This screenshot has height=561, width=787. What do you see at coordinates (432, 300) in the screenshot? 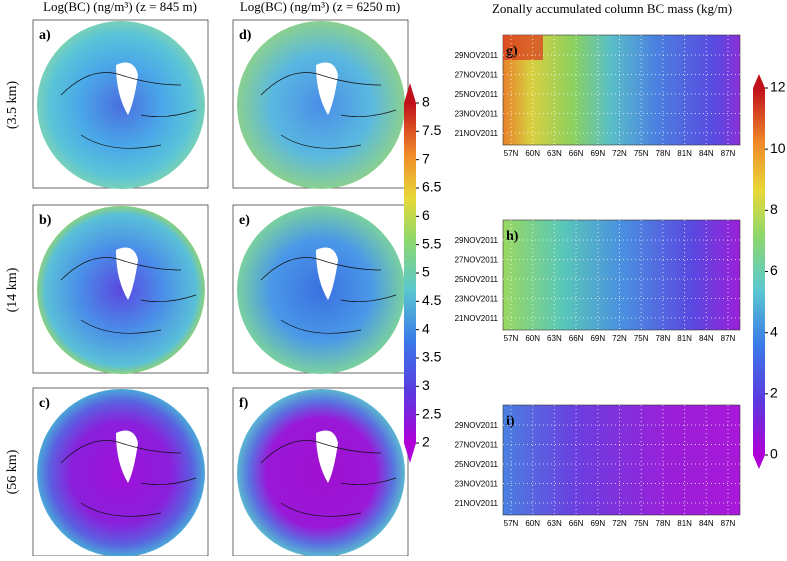
I see `colorbar-tick-label: 4.5` at bounding box center [432, 300].